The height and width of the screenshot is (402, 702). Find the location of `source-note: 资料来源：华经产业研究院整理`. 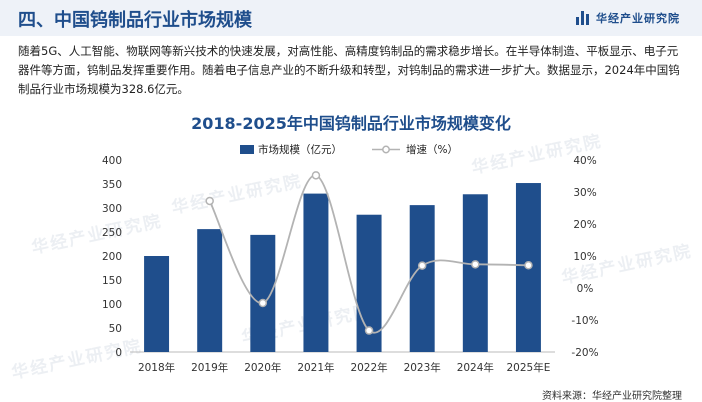

source-note: 资料来源：华经产业研究院整理 is located at coordinates (612, 396).